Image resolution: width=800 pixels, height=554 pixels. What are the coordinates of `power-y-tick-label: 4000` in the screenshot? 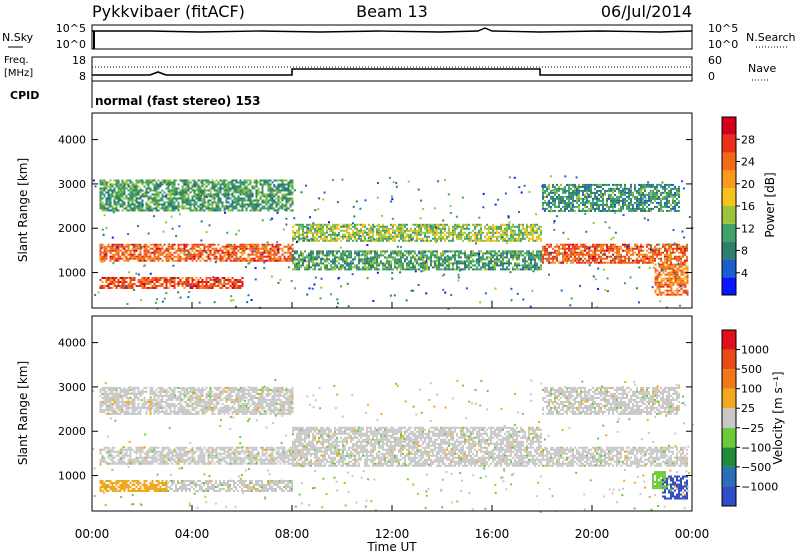 It's located at (72, 140).